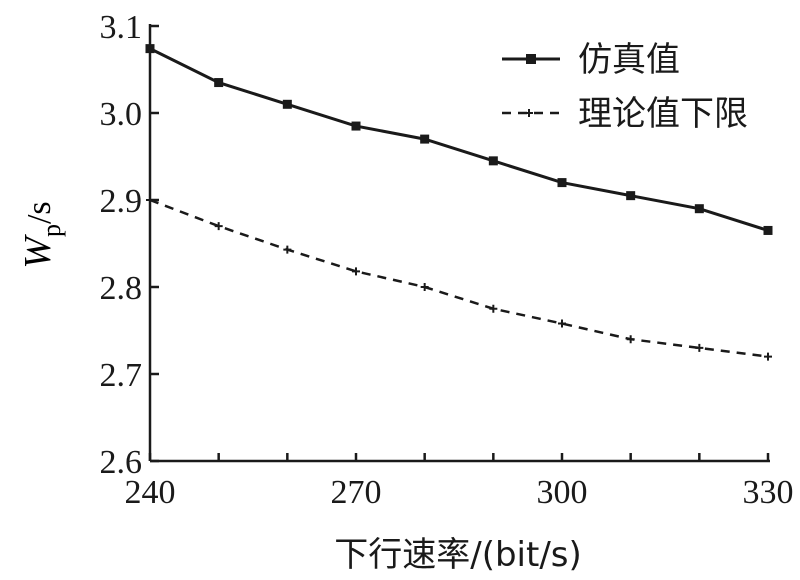 This screenshot has height=580, width=800. Describe the element at coordinates (121, 375) in the screenshot. I see `y-tick-label: 2.7` at that location.